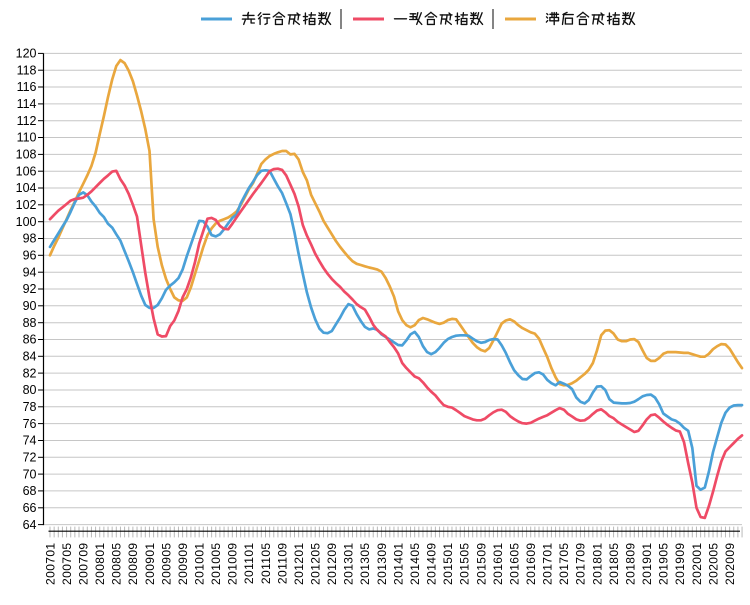 The image size is (750, 605). Describe the element at coordinates (680, 564) in the screenshot. I see `svg-text: 201909` at that location.